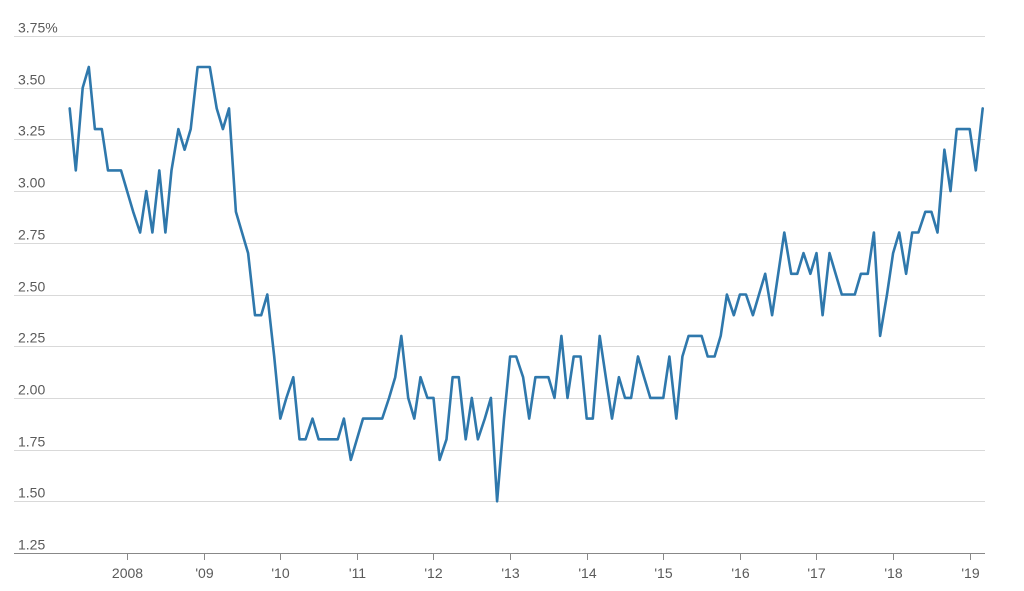  Describe the element at coordinates (499, 567) in the screenshot. I see `x-axis: 2008 '09 '10 '11 '12 '13 '14 '15 '16 '17 '18 '19` at that location.